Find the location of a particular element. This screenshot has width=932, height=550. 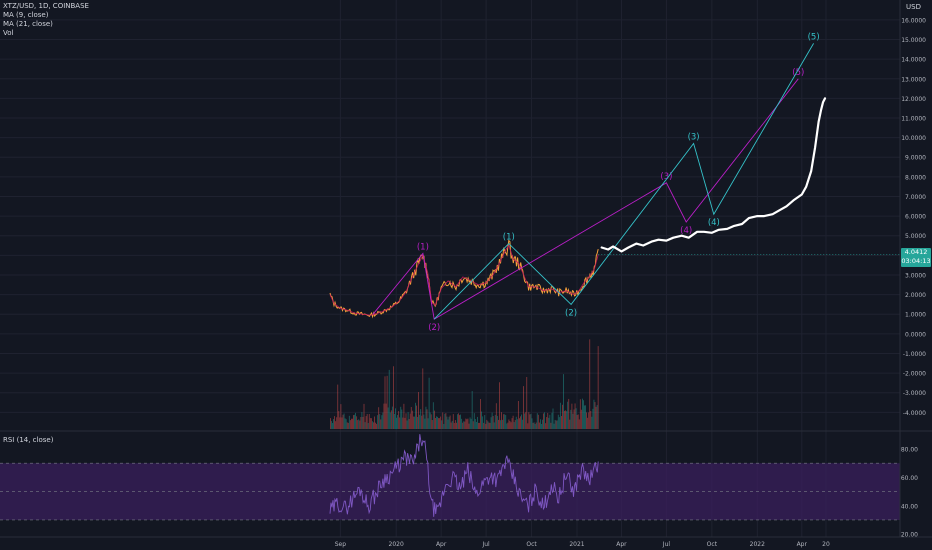

x-tick-label: 2021 is located at coordinates (576, 544).